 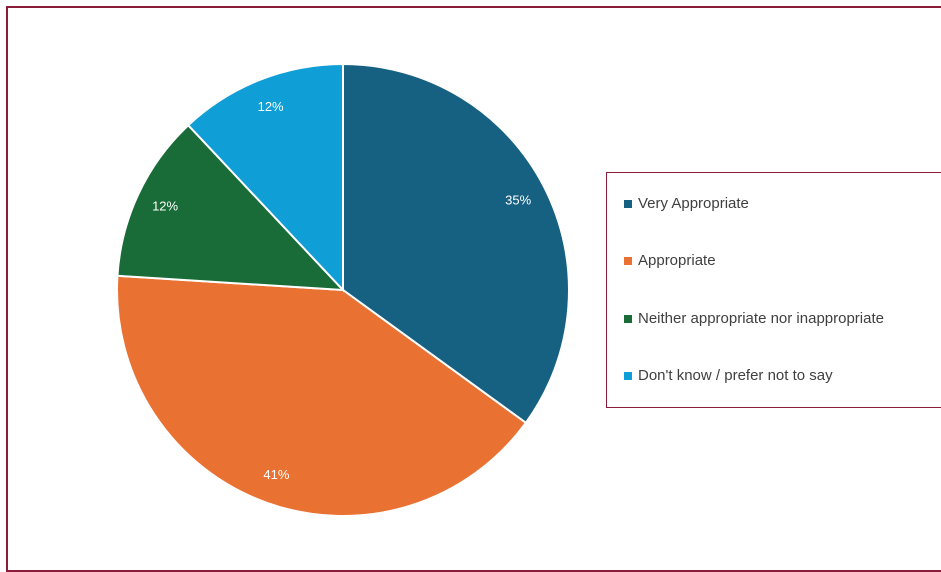 What do you see at coordinates (271, 106) in the screenshot?
I see `data-label-dont-know: 12%` at bounding box center [271, 106].